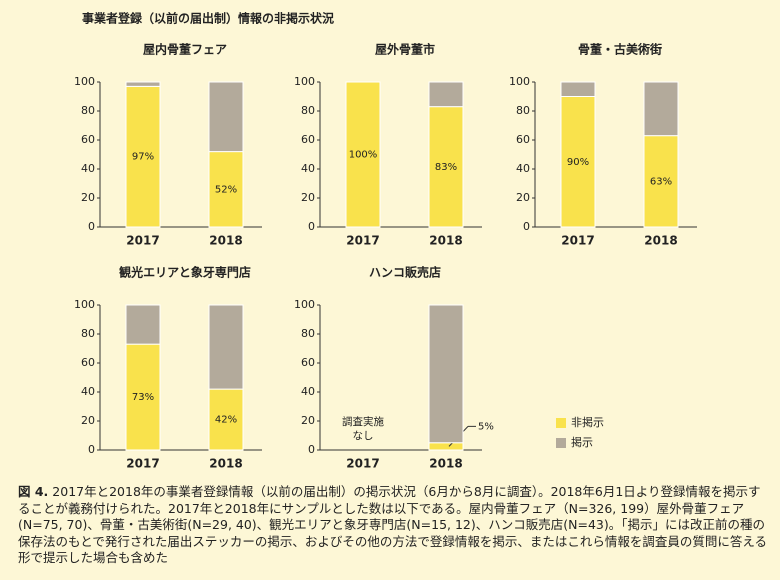 The height and width of the screenshot is (580, 780). I want to click on value-label: 90%, so click(578, 162).